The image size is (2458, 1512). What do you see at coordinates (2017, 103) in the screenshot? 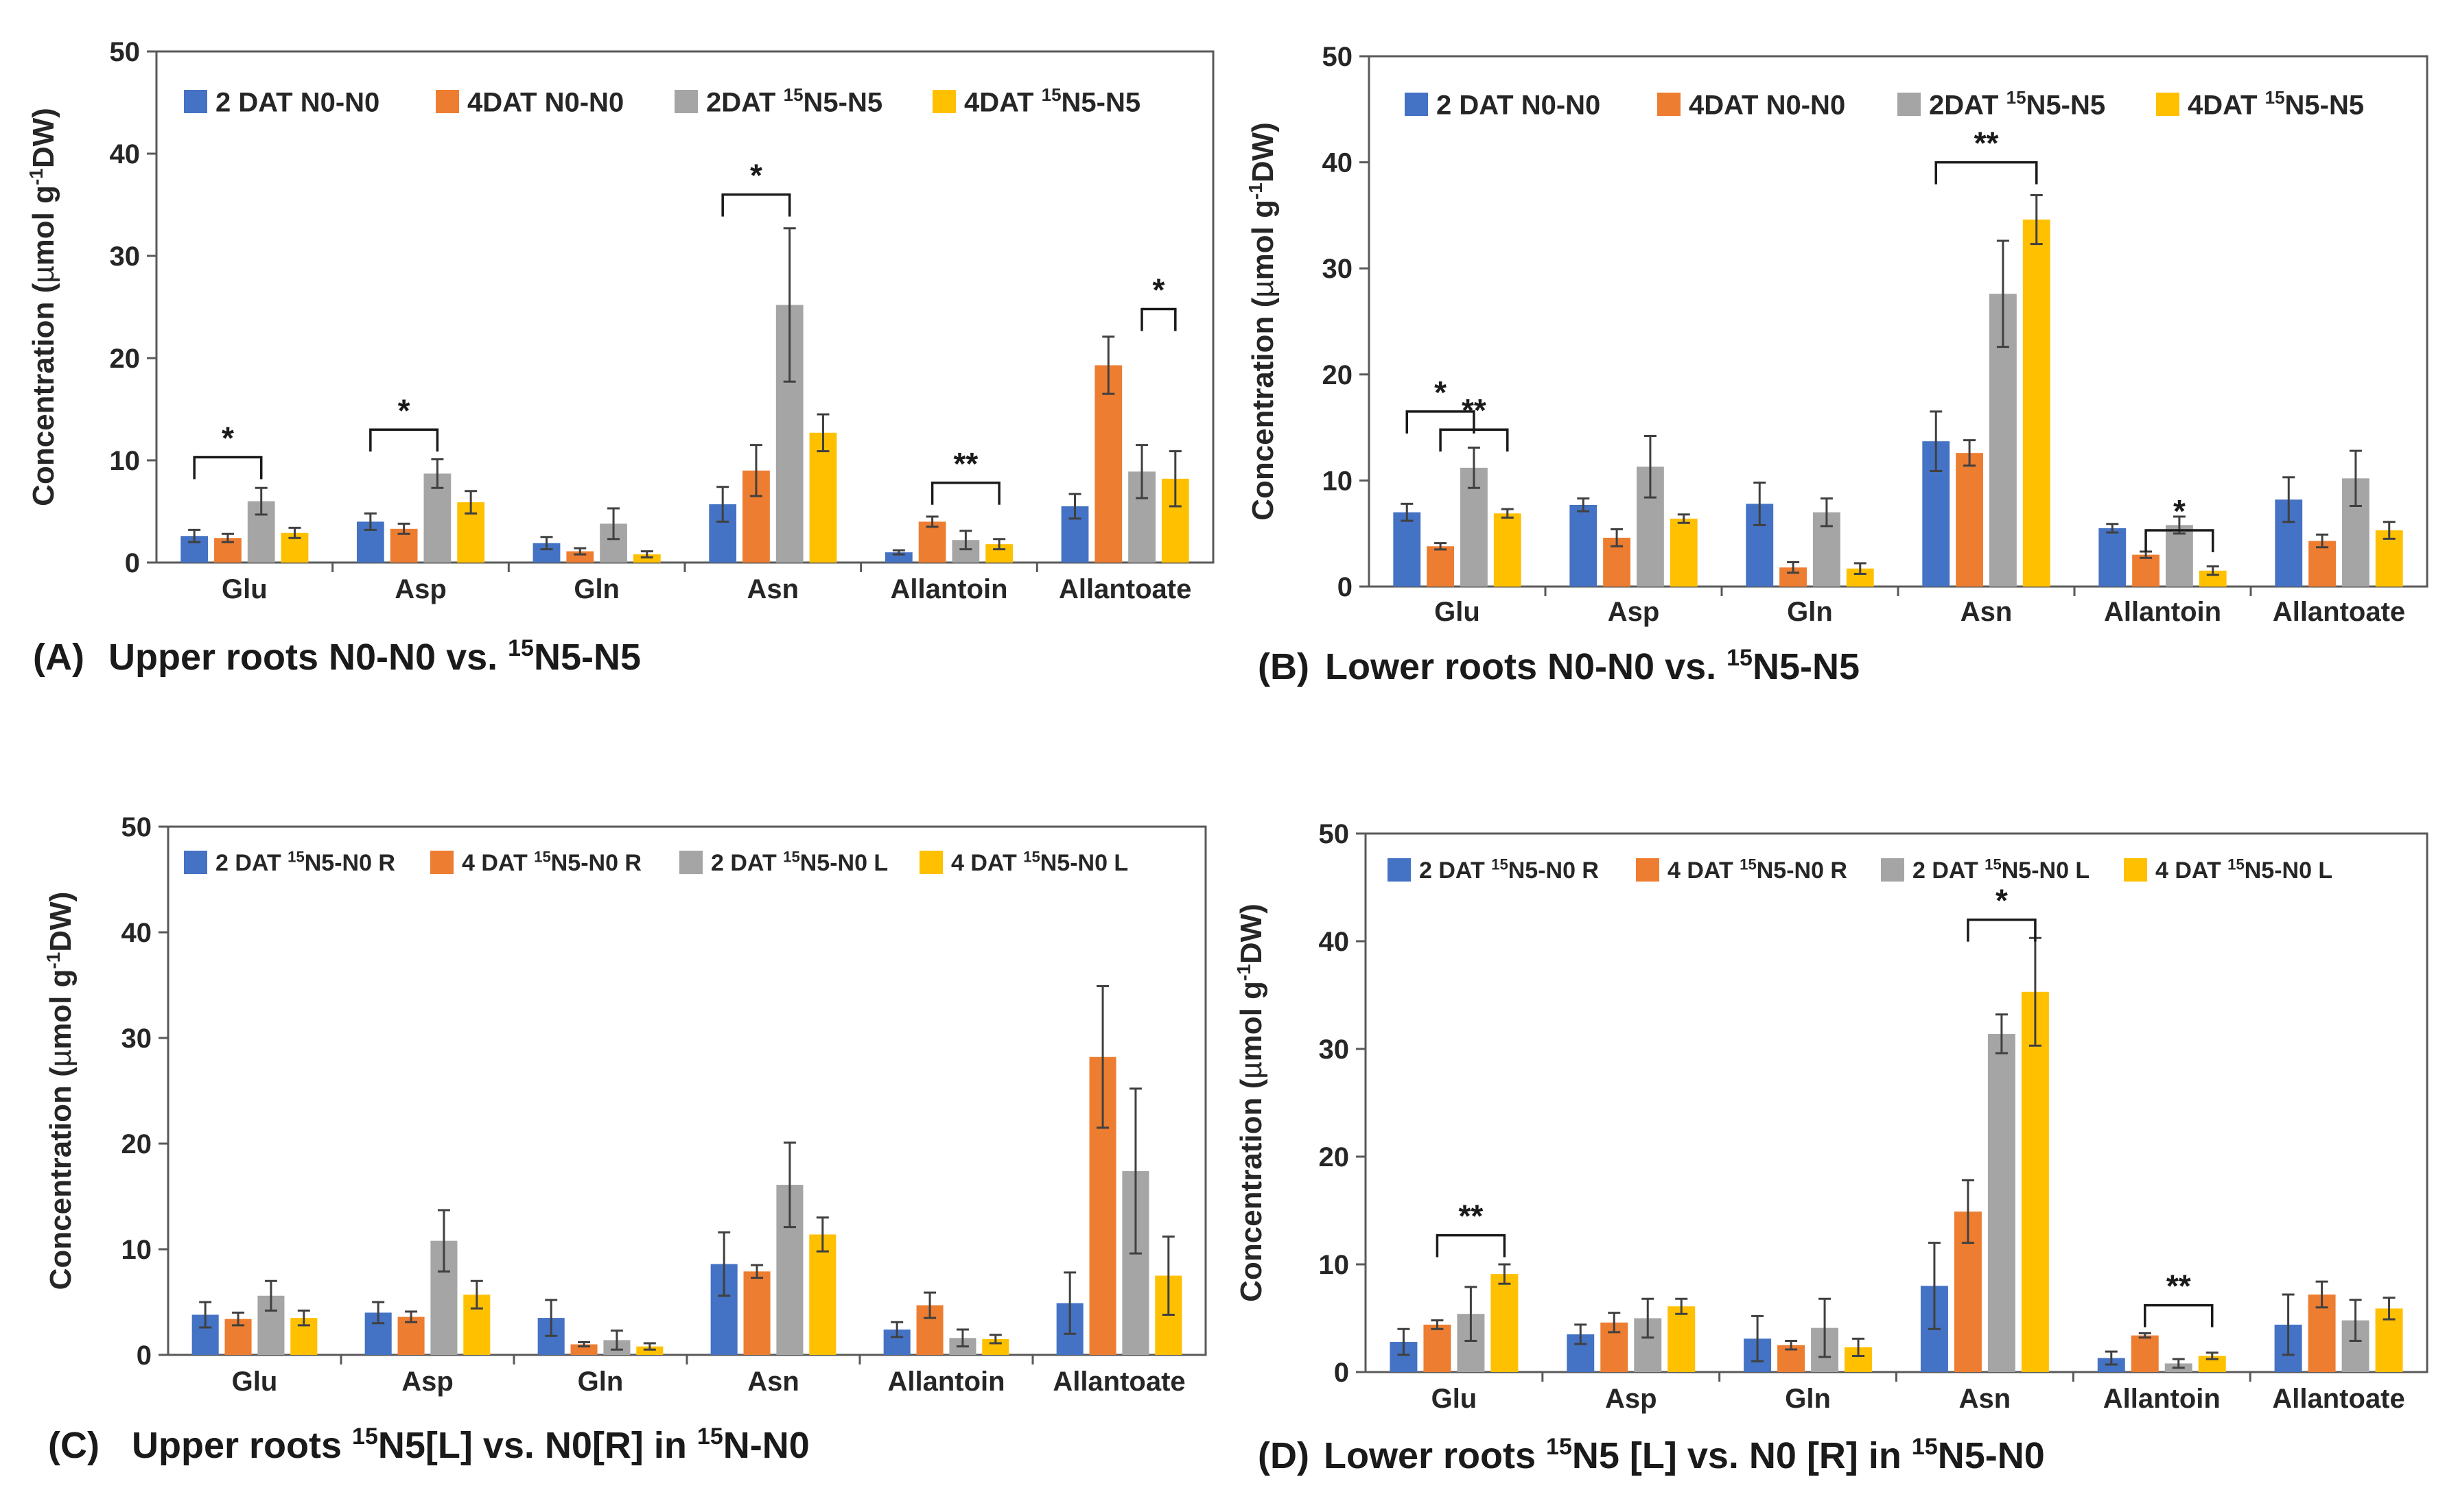
I see `legend-label: 2DAT 15N5-N5` at bounding box center [2017, 103].